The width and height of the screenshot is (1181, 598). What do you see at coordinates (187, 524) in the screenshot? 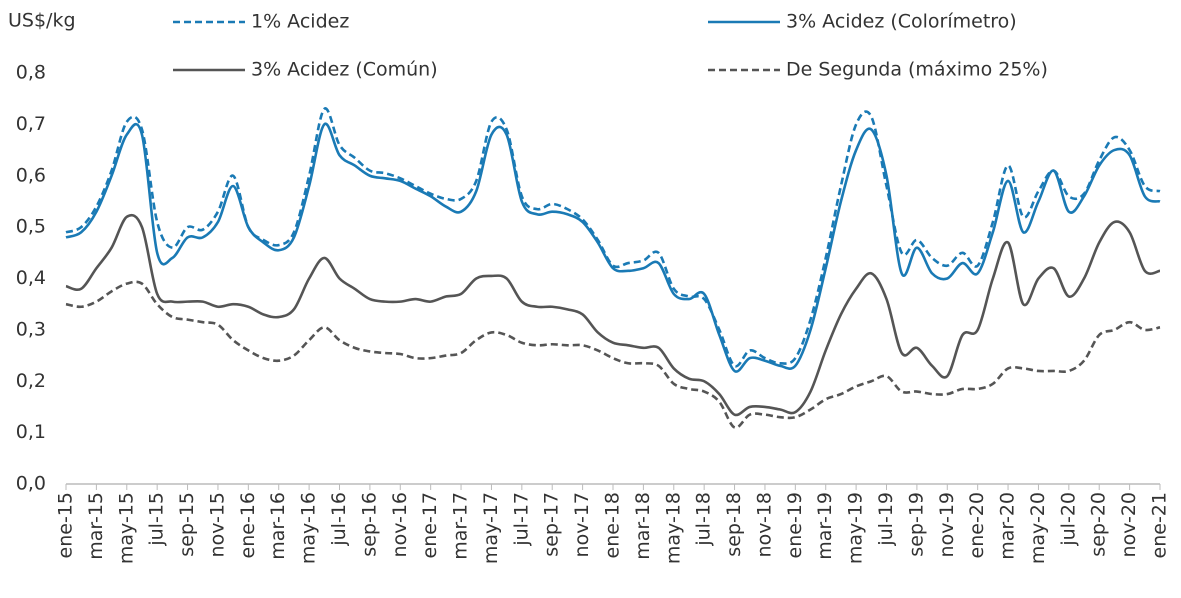
I see `x-tick-label: sep-15` at bounding box center [187, 524].